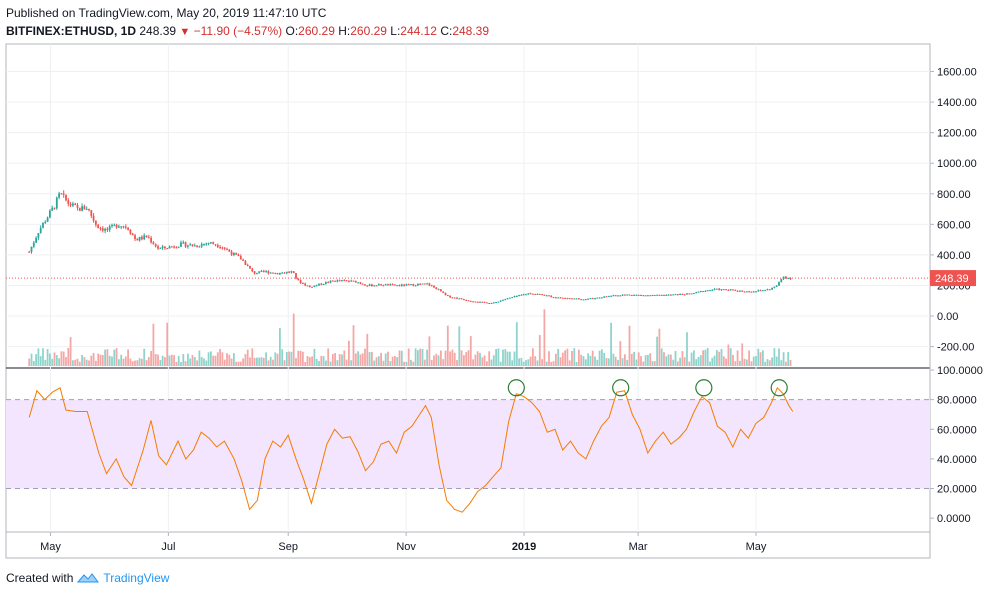 The image size is (1000, 596). I want to click on time-tick-label: May, so click(50, 547).